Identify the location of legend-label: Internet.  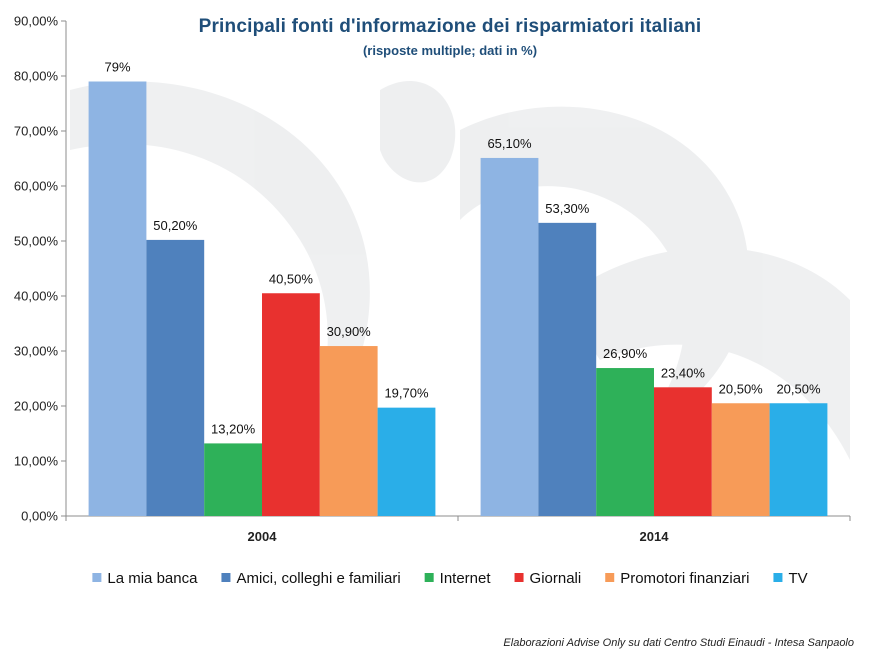
(466, 578).